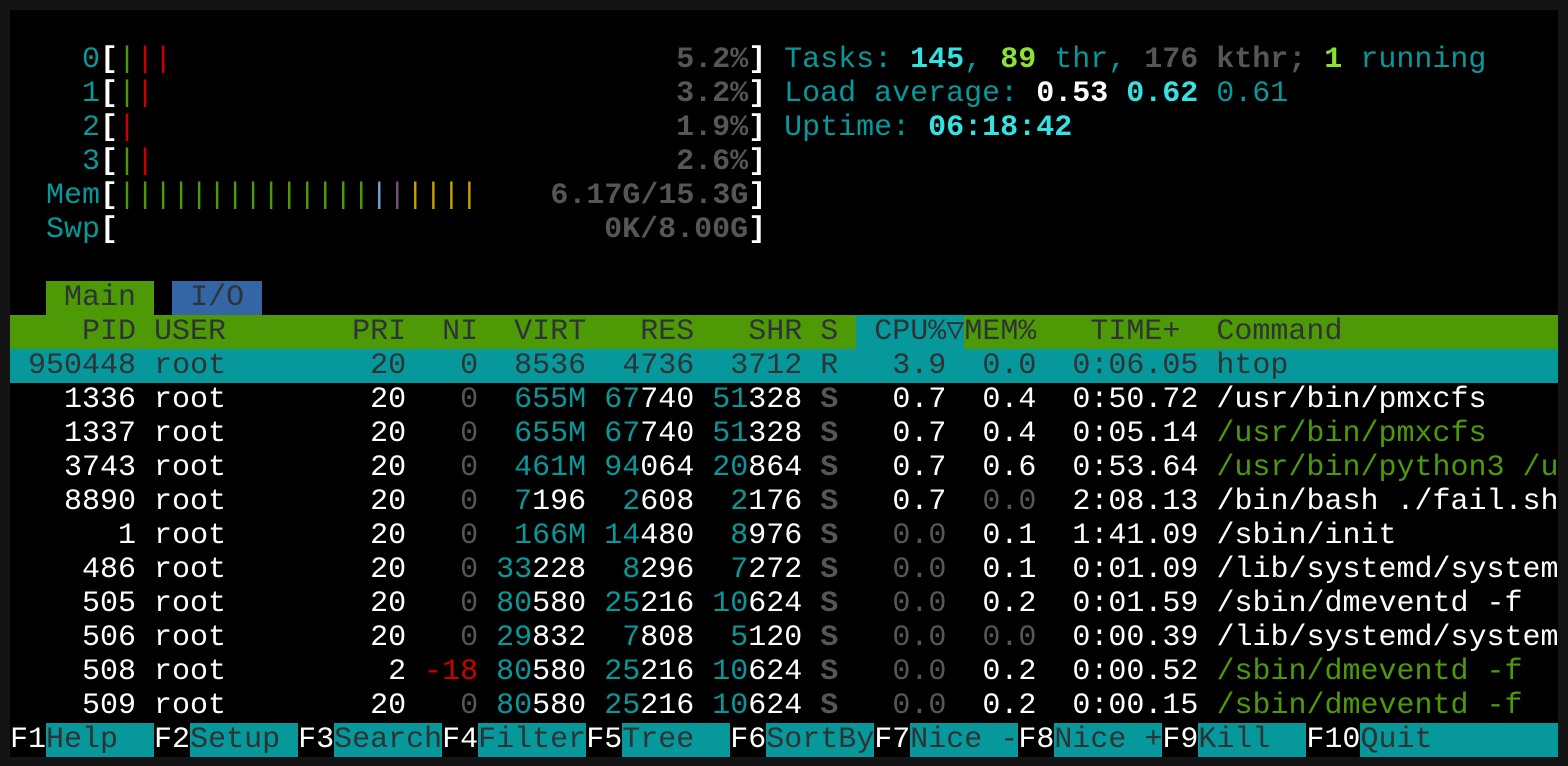  What do you see at coordinates (1207, 94) in the screenshot?
I see `sep` at bounding box center [1207, 94].